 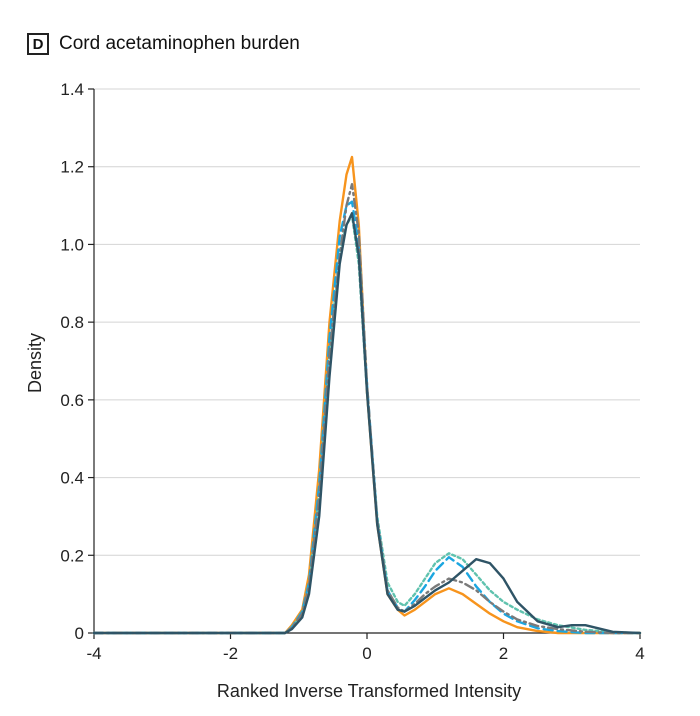 I want to click on x-axis-title: Ranked Inverse Transformed Intensity, so click(x=369, y=691).